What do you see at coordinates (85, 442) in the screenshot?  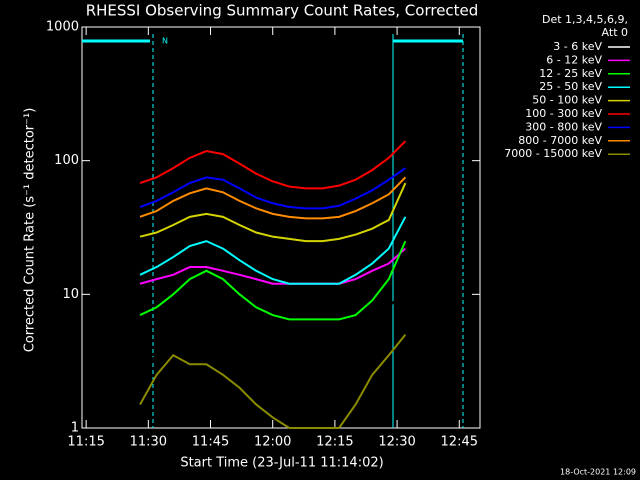 I see `x-tick-label: 11:15` at bounding box center [85, 442].